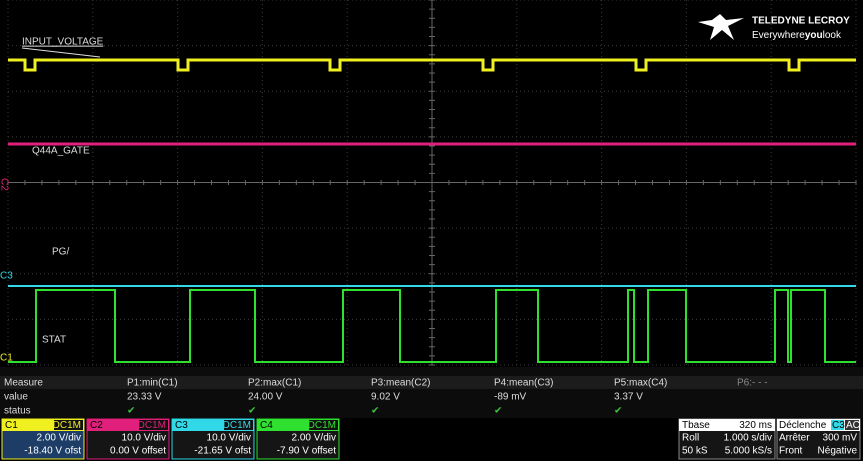 The width and height of the screenshot is (863, 461). What do you see at coordinates (222, 451) in the screenshot?
I see `channel-offset: -21.65 V ofst` at bounding box center [222, 451].